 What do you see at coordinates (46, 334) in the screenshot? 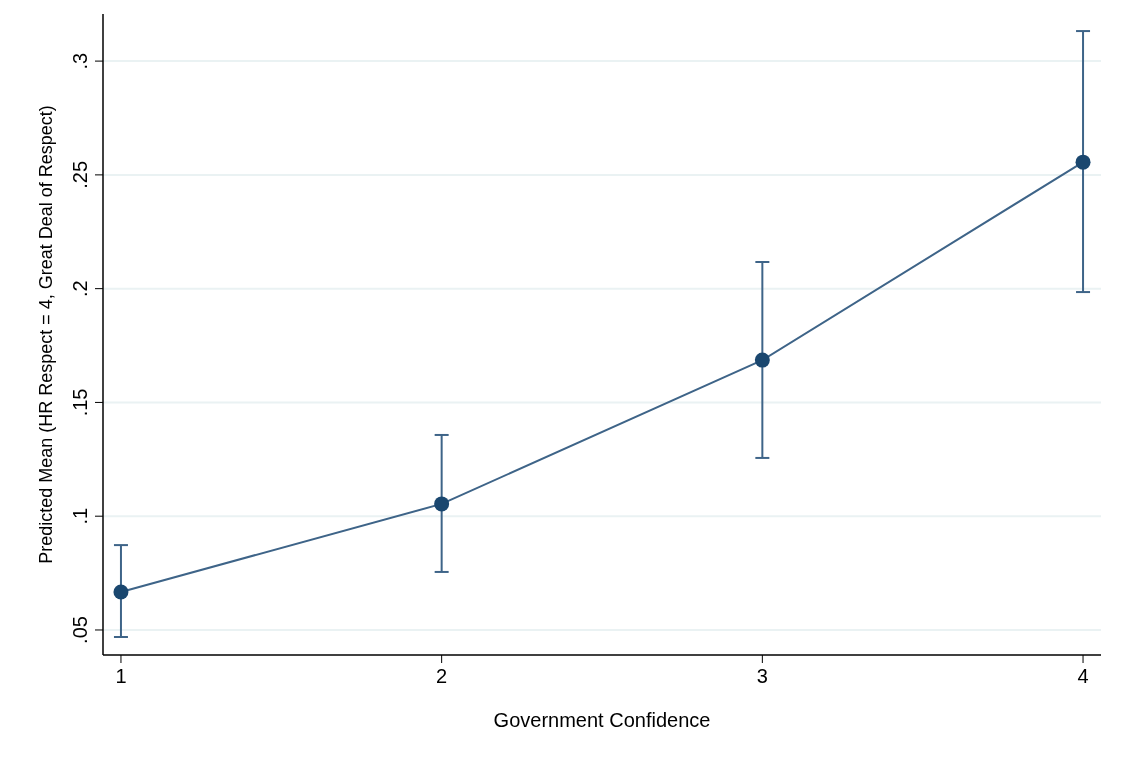
I see `y-axis-title: Predicted Mean (HR Respect = 4, Great Deal of Respect)` at bounding box center [46, 334].